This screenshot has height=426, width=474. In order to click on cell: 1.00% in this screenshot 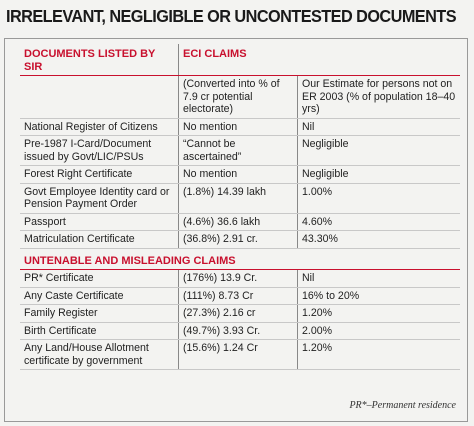, I will do `click(378, 198)`.